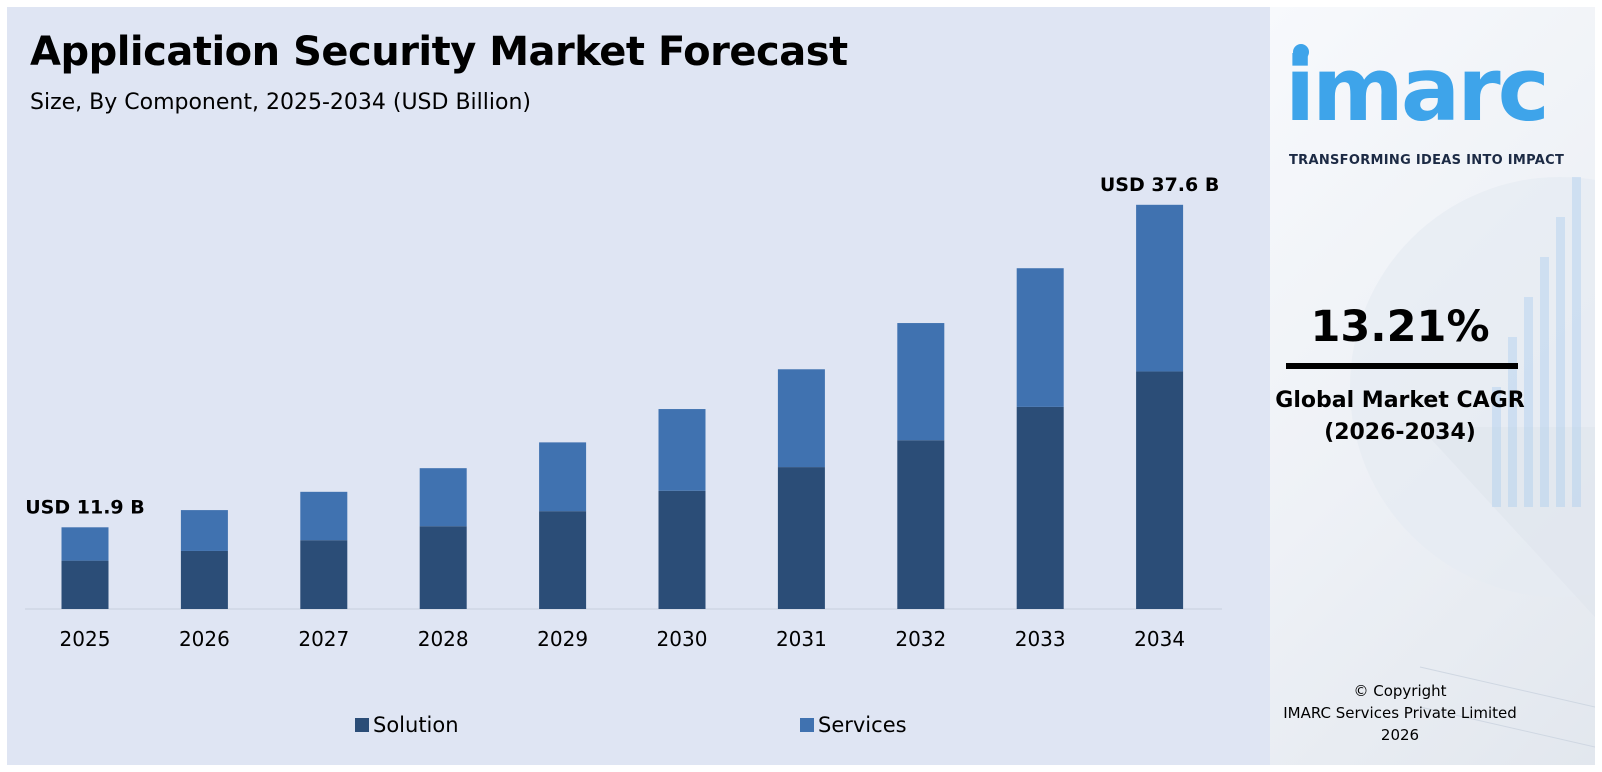 The image size is (1602, 772). Describe the element at coordinates (1417, 89) in the screenshot. I see `logo-wordmark: imarc` at that location.